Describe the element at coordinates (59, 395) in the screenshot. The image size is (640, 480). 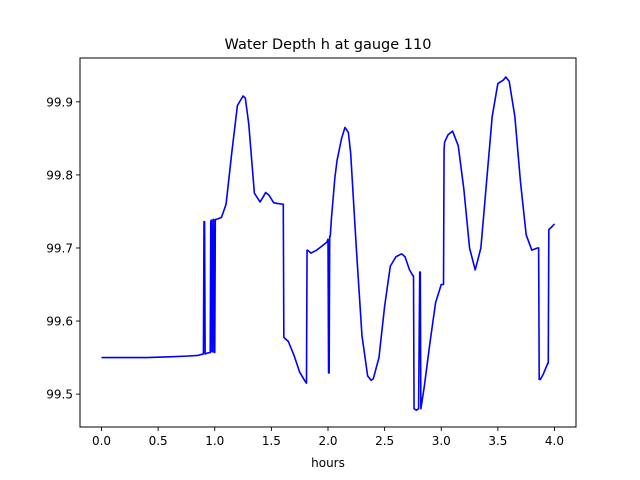
I see `y-tick-label: 99.5` at that location.